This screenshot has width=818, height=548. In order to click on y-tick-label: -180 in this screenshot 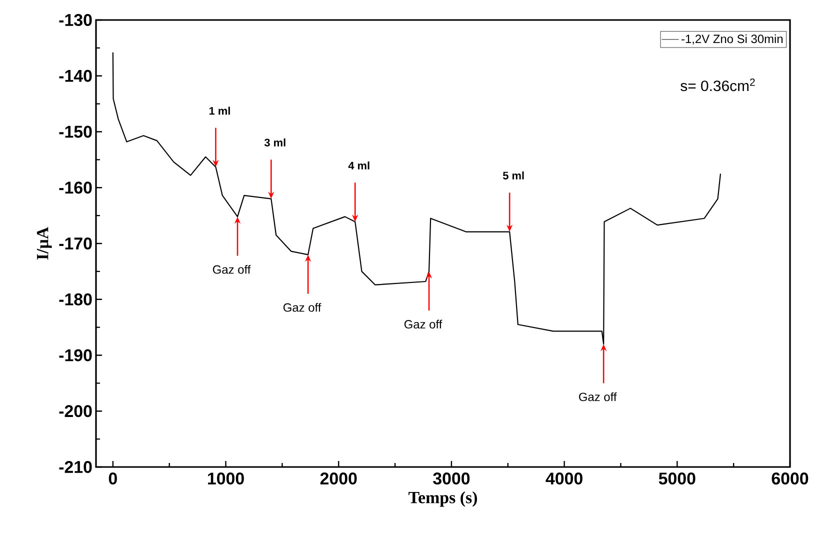, I will do `click(75, 299)`.